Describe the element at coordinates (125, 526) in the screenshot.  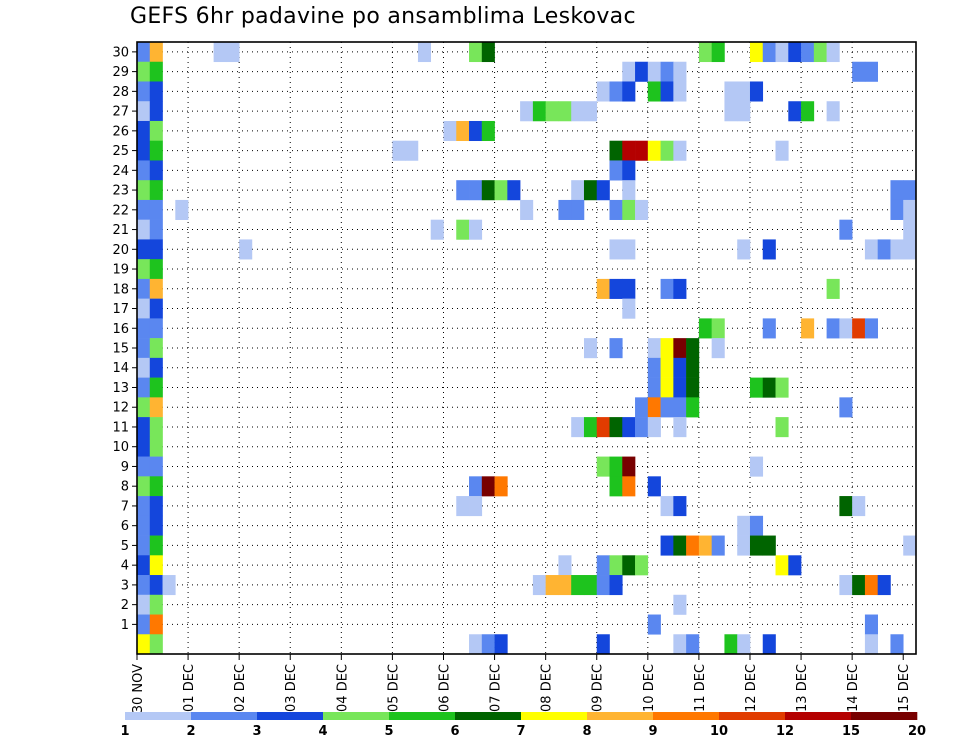
I see `y-tick-label: 6` at that location.